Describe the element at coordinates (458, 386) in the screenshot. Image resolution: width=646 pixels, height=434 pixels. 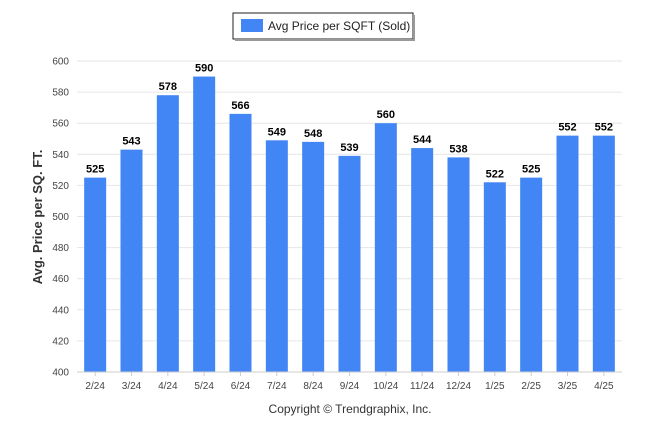
I see `x-tick-label: 12/24` at that location.